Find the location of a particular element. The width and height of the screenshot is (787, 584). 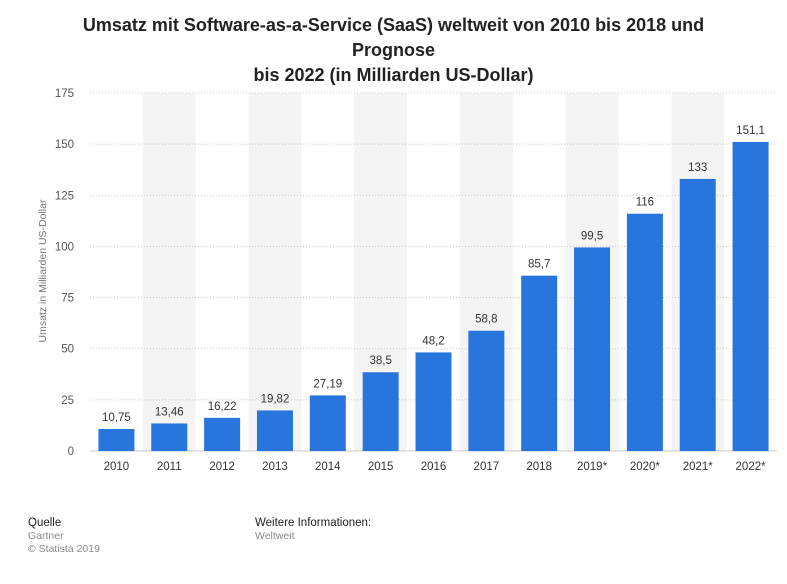

bar-2014 is located at coordinates (327, 423).